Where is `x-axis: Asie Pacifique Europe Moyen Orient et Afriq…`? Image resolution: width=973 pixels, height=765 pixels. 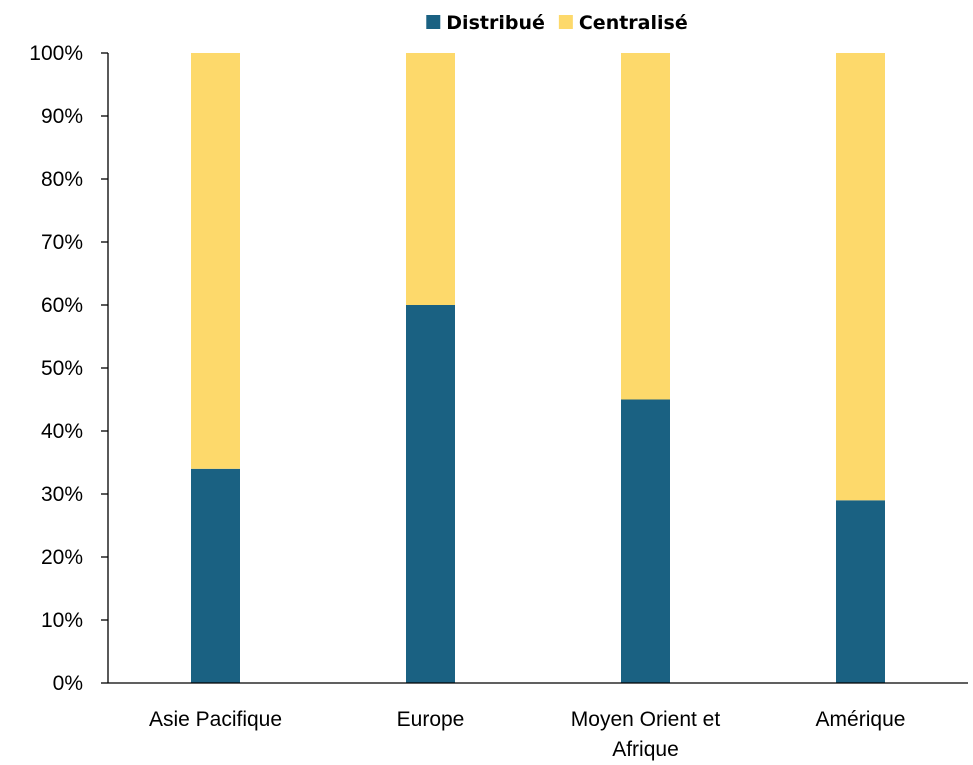
x-axis: Asie Pacifique Europe Moyen Orient et Afriq… is located at coordinates (538, 721).